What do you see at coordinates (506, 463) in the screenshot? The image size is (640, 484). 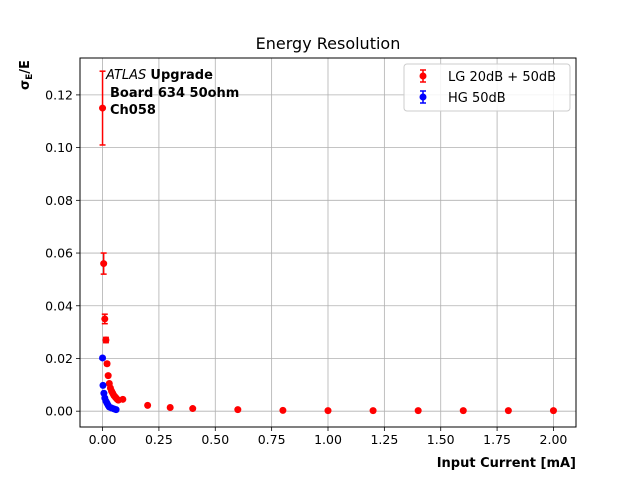 I see `x-axis-label: Input Current [mA]` at bounding box center [506, 463].